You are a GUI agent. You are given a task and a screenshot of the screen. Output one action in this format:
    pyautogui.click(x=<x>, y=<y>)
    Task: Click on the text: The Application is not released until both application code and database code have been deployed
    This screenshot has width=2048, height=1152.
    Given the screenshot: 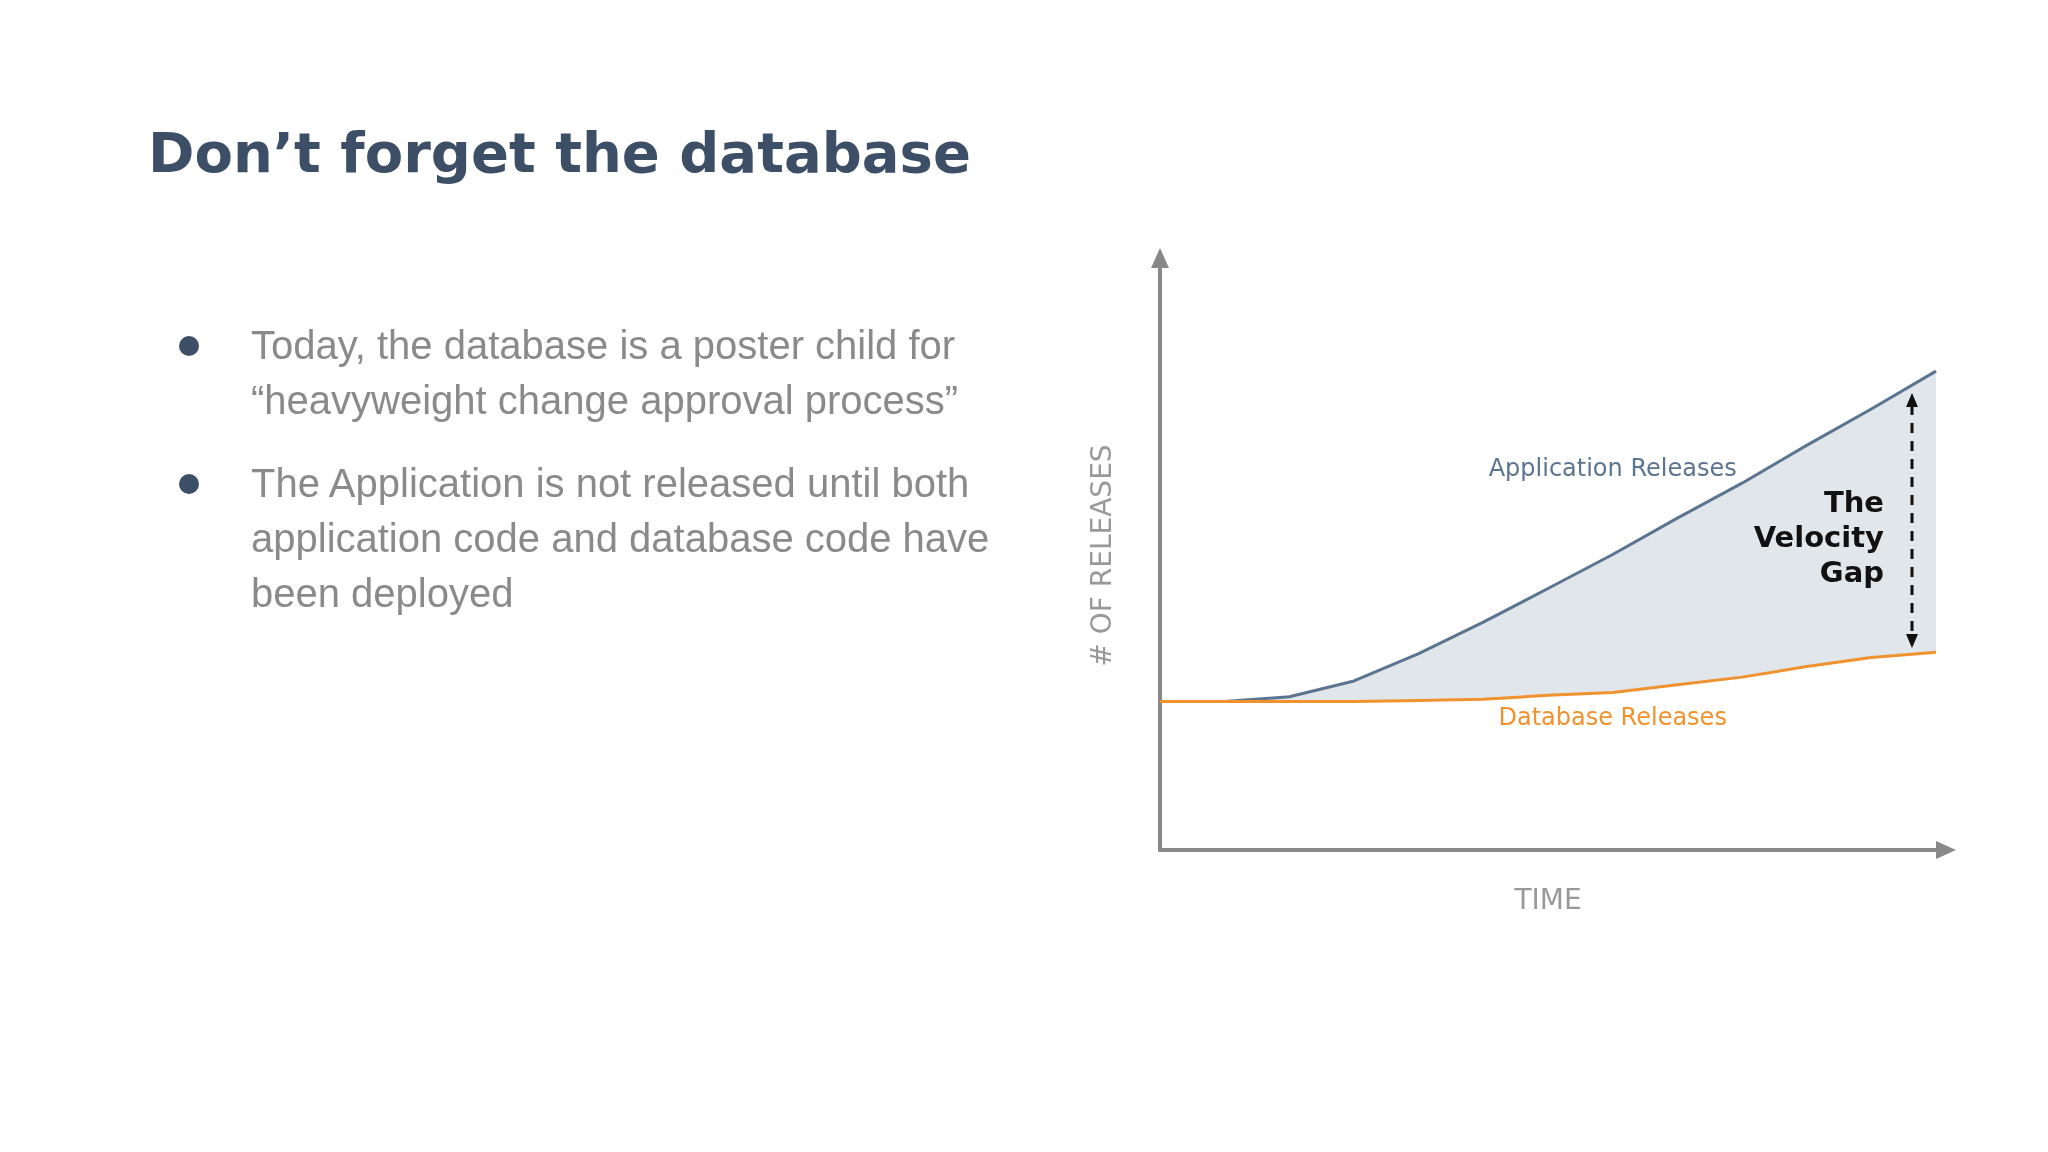 What is the action you would take?
    pyautogui.click(x=615, y=538)
    